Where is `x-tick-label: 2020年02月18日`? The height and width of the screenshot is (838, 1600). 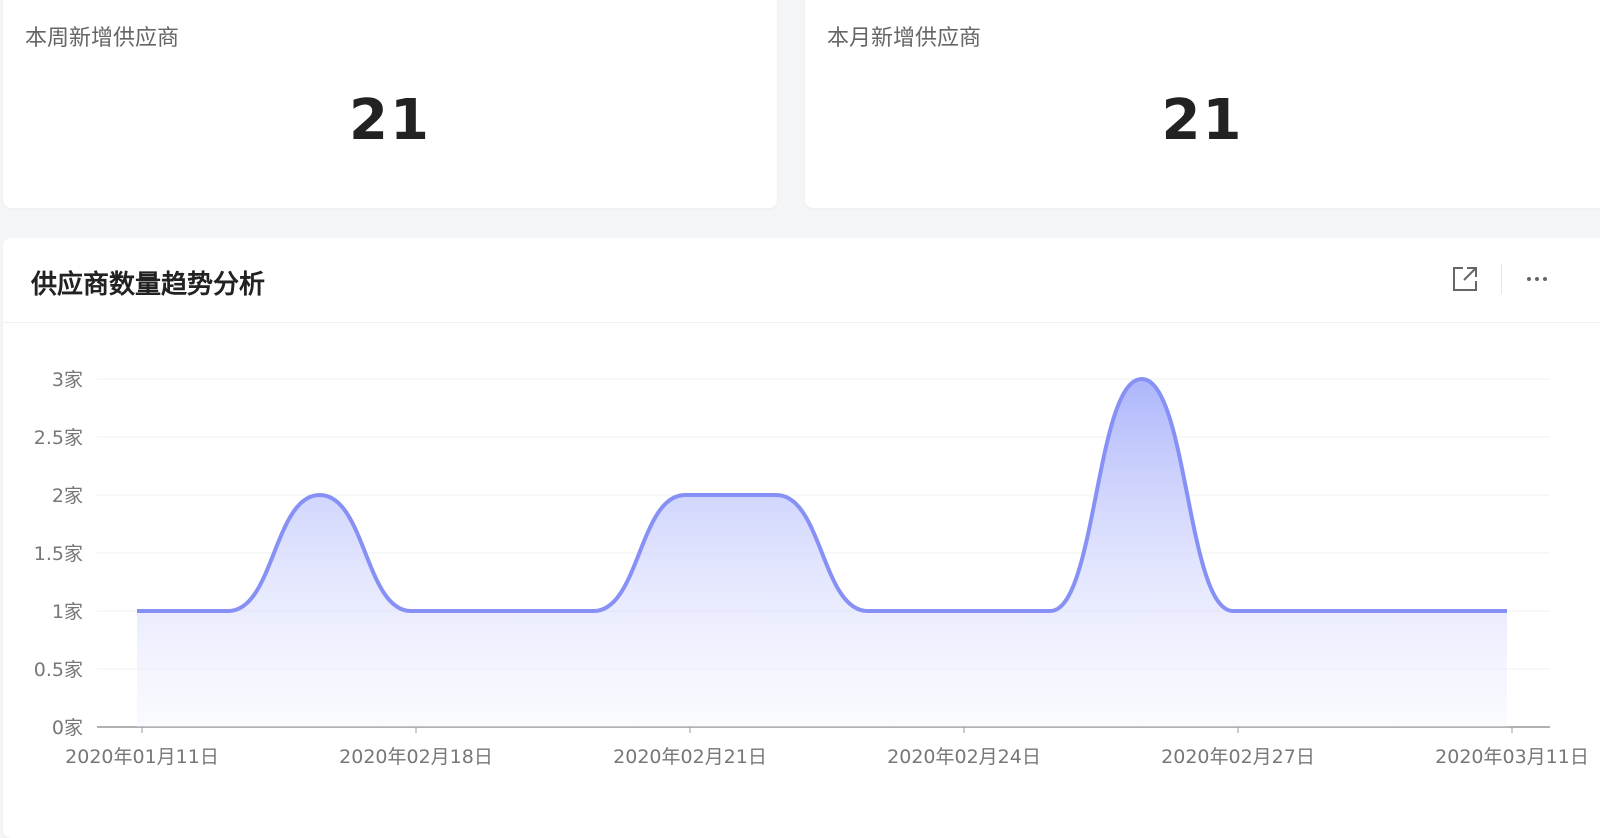 x-tick-label: 2020年02月18日 is located at coordinates (416, 757).